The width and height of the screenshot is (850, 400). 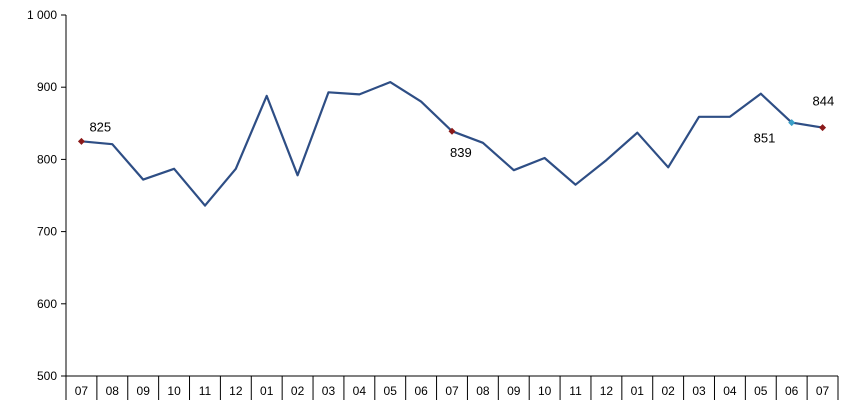 What do you see at coordinates (100, 126) in the screenshot?
I see `data-label: 825` at bounding box center [100, 126].